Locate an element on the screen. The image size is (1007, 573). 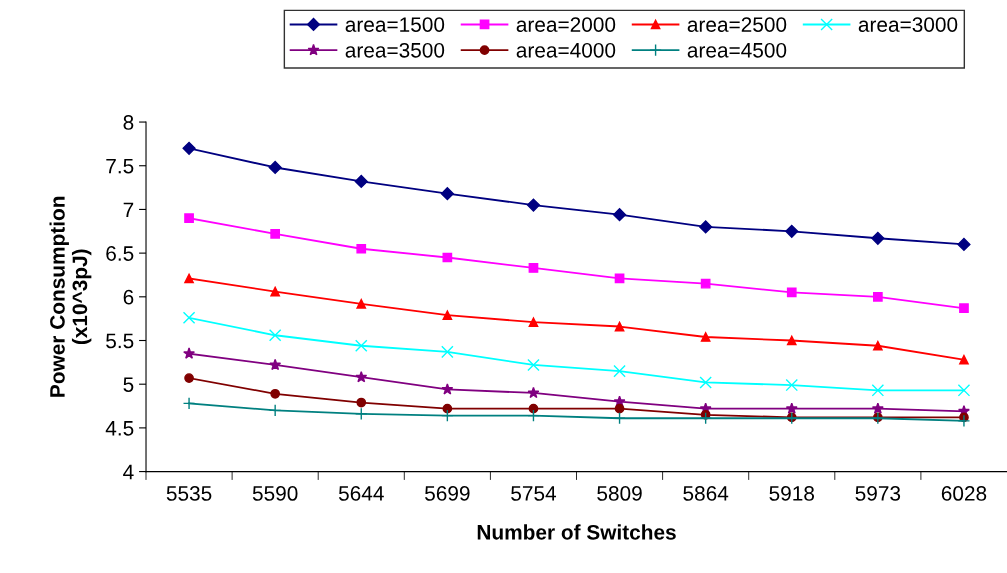
legend-label: area=3500 is located at coordinates (395, 50).